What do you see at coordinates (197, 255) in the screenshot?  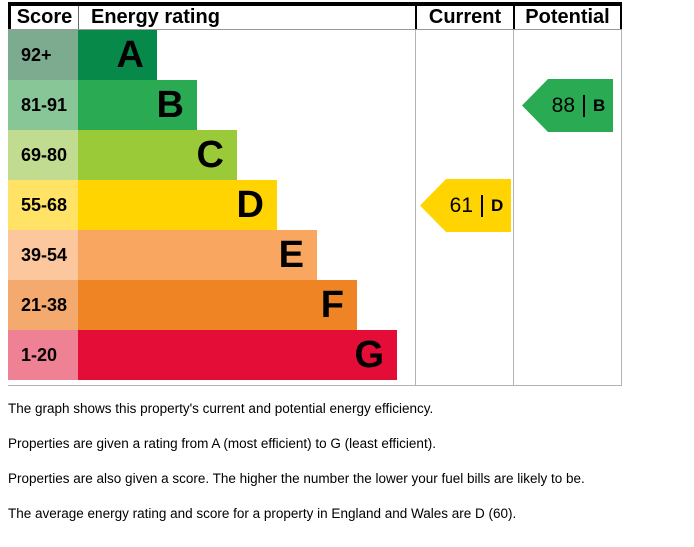 I see `rating-bar: E` at bounding box center [197, 255].